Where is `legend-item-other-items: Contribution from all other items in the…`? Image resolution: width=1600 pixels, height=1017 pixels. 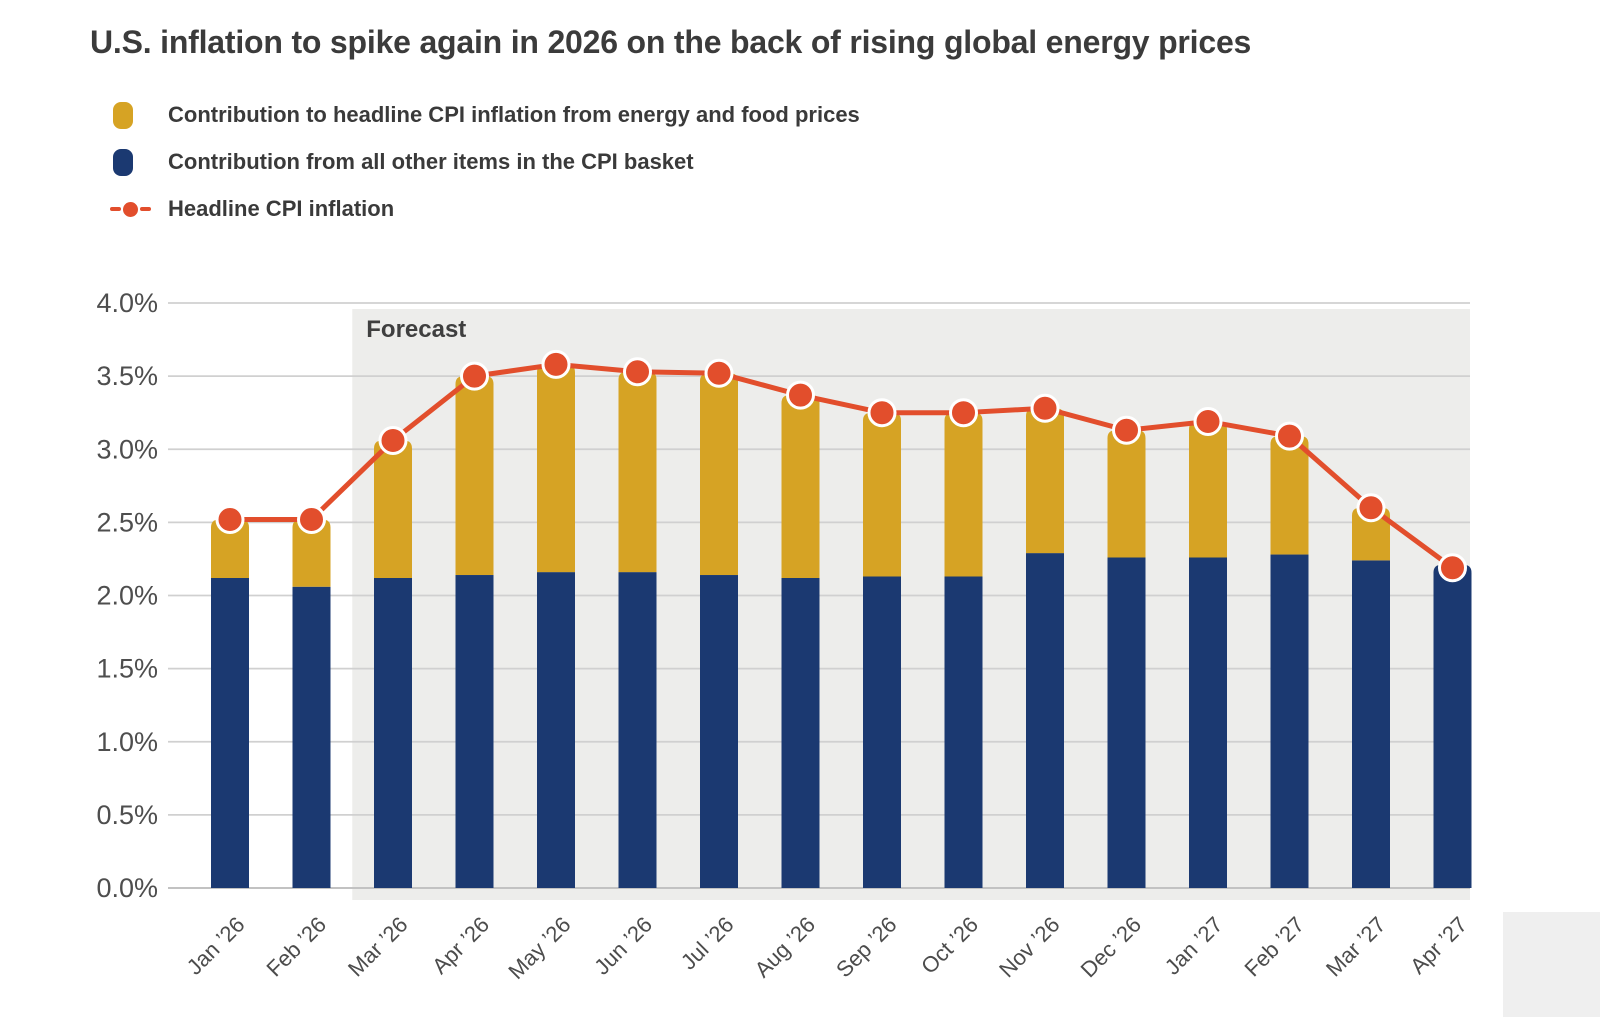
legend-item-other-items: Contribution from all other items in the… is located at coordinates (485, 162).